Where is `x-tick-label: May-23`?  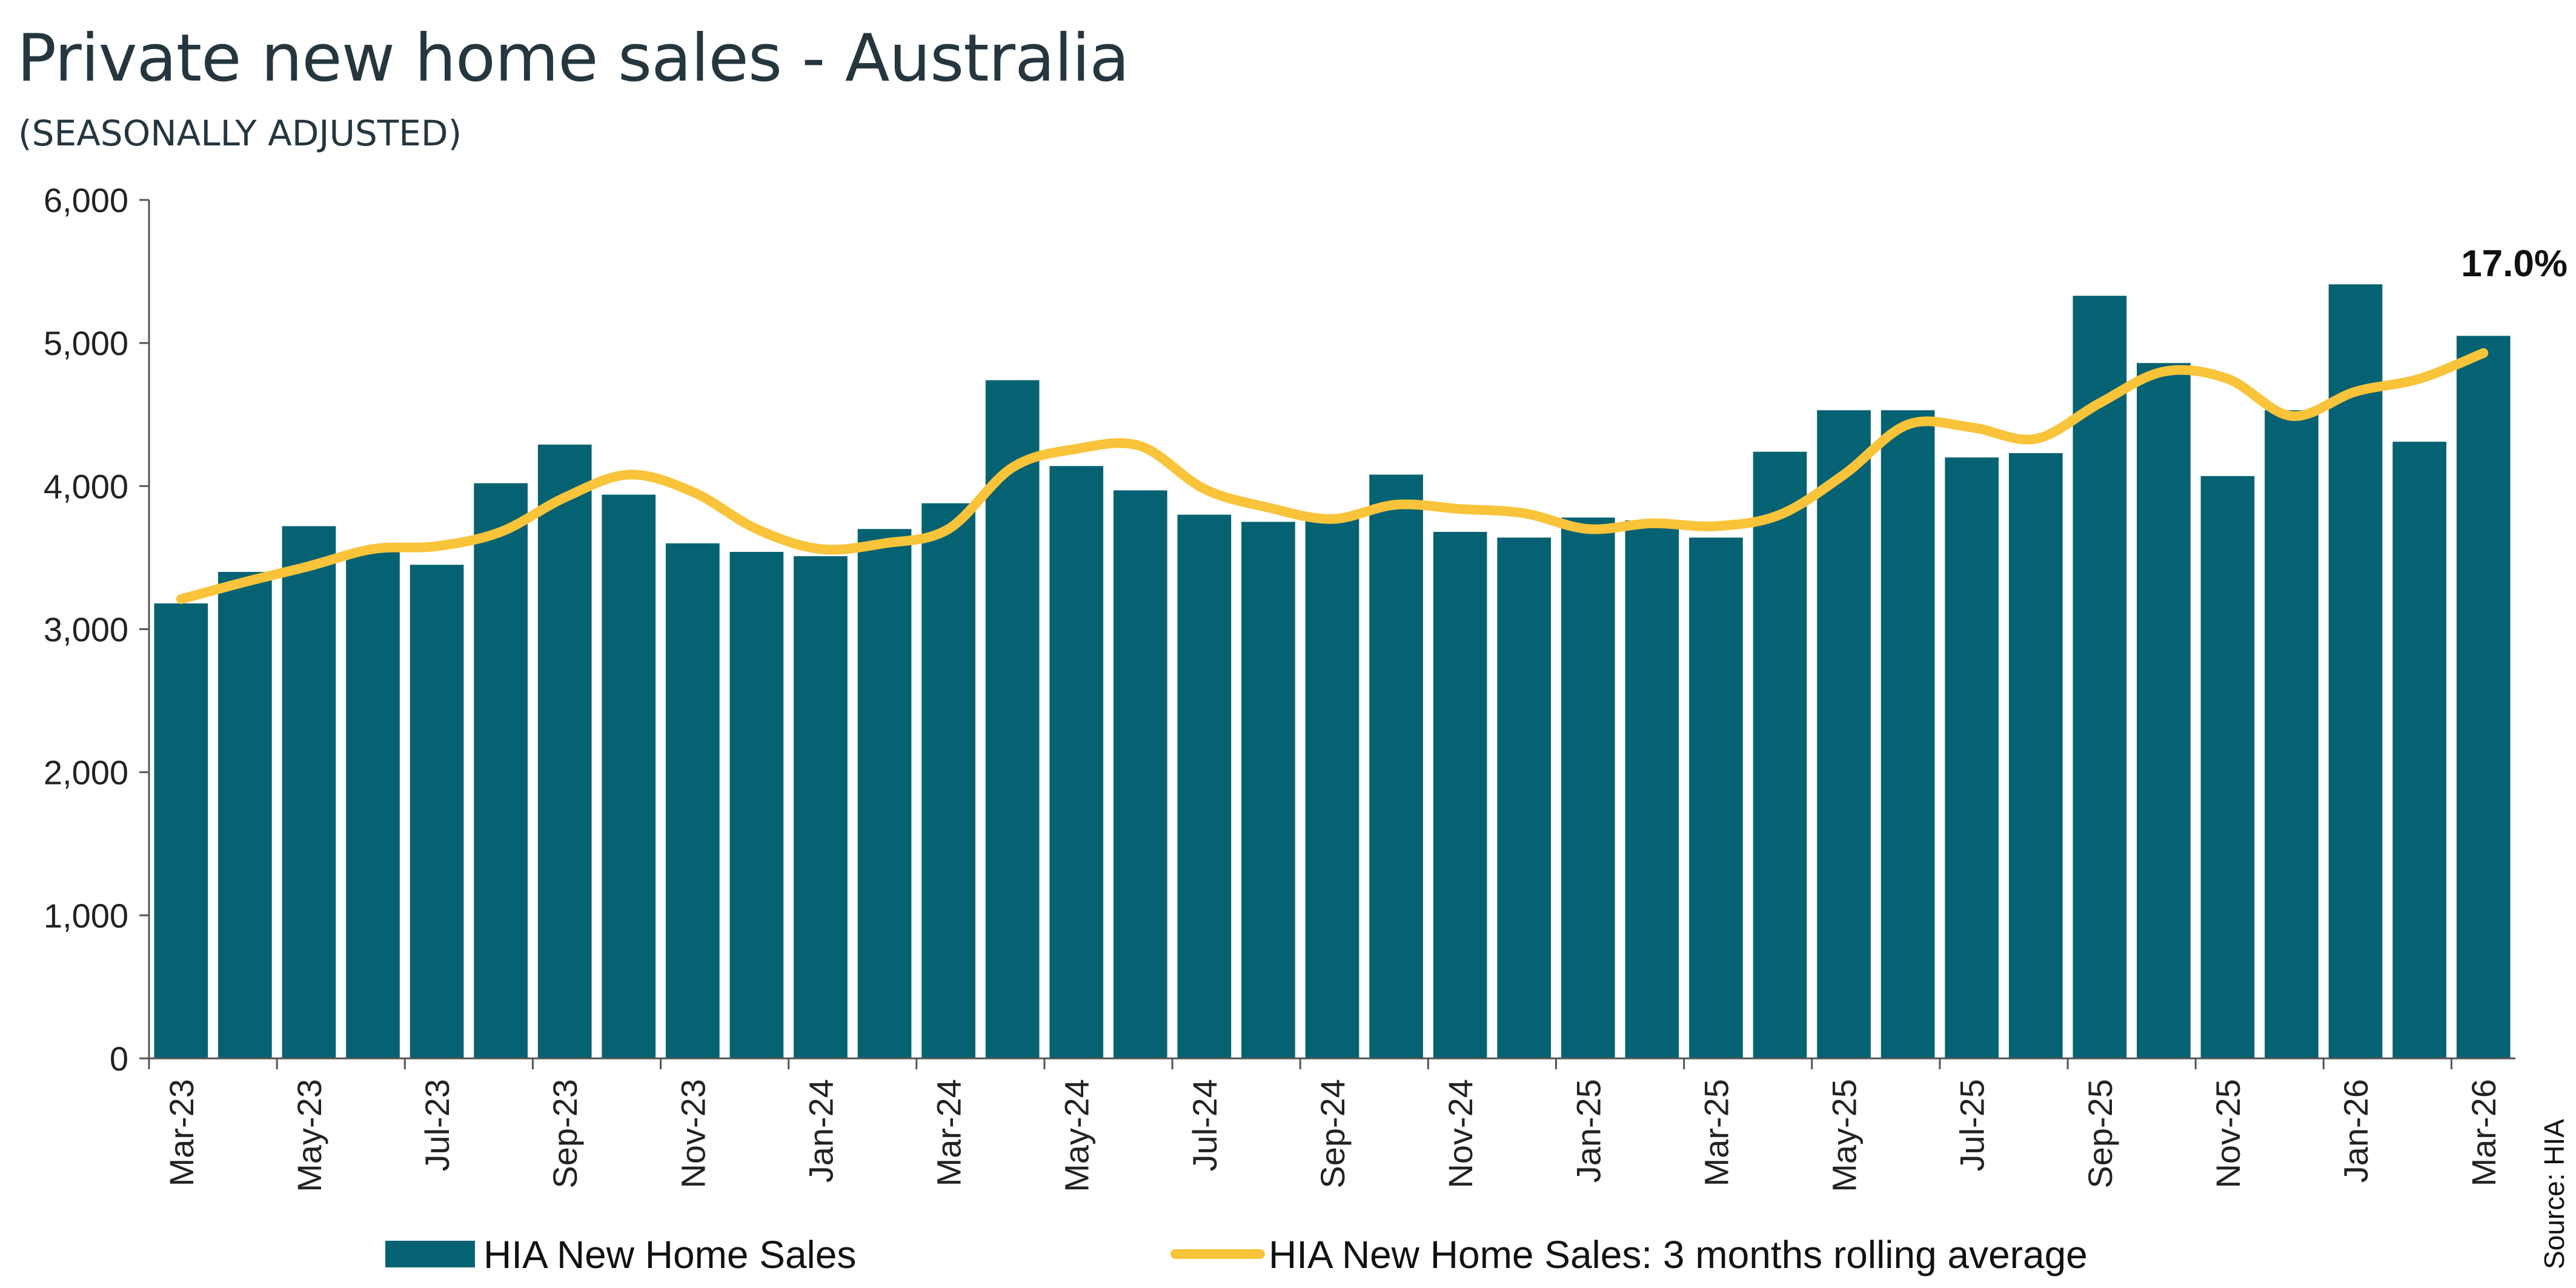 x-tick-label: May-23 is located at coordinates (309, 1135).